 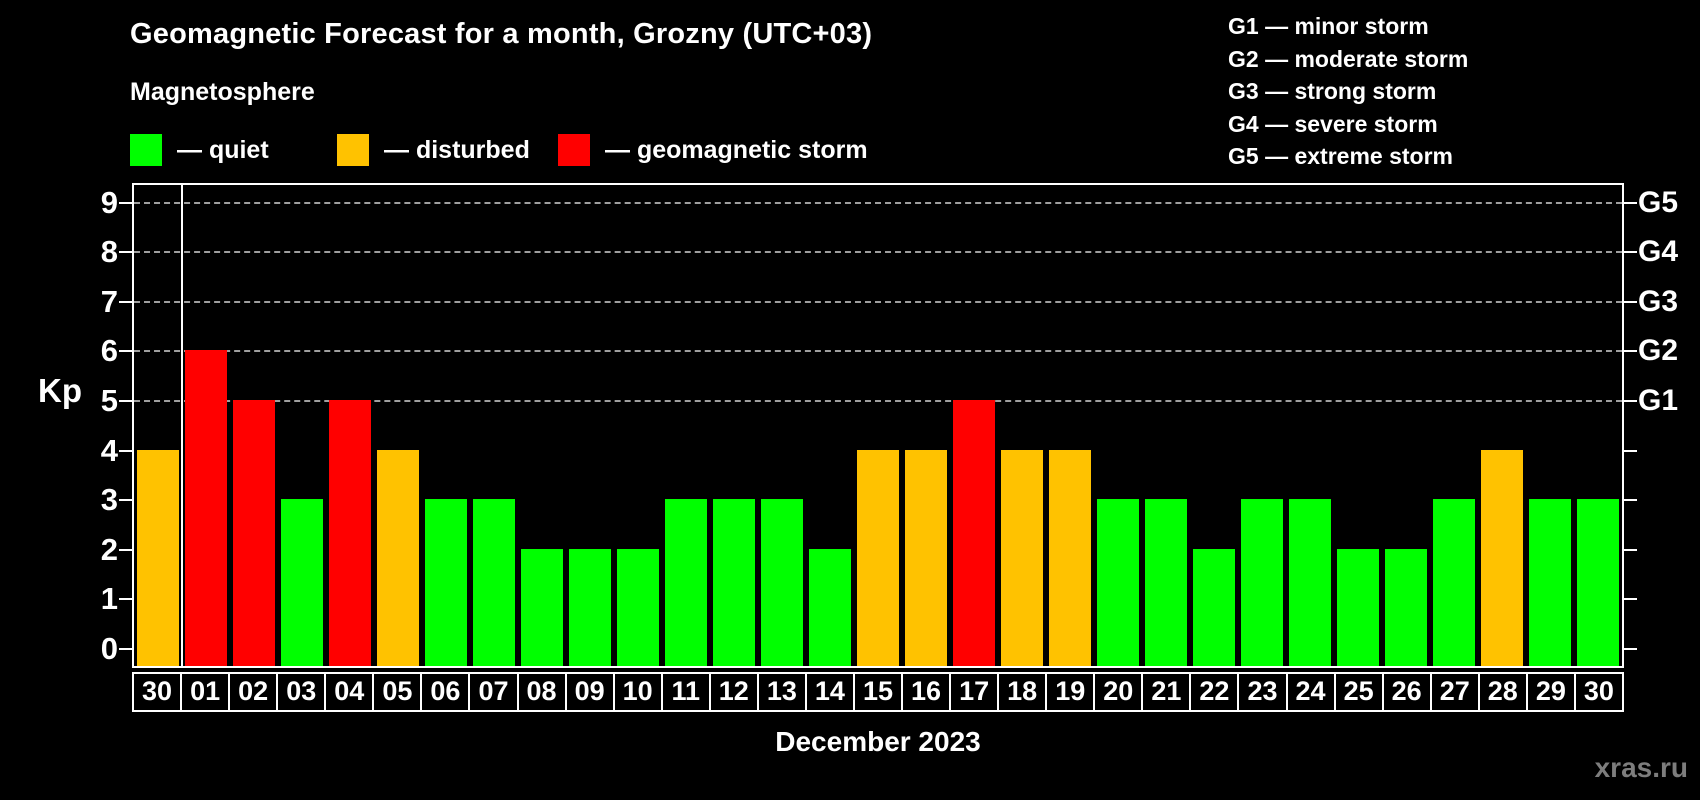 What do you see at coordinates (1658, 252) in the screenshot?
I see `g-tick-label-g4: G4` at bounding box center [1658, 252].